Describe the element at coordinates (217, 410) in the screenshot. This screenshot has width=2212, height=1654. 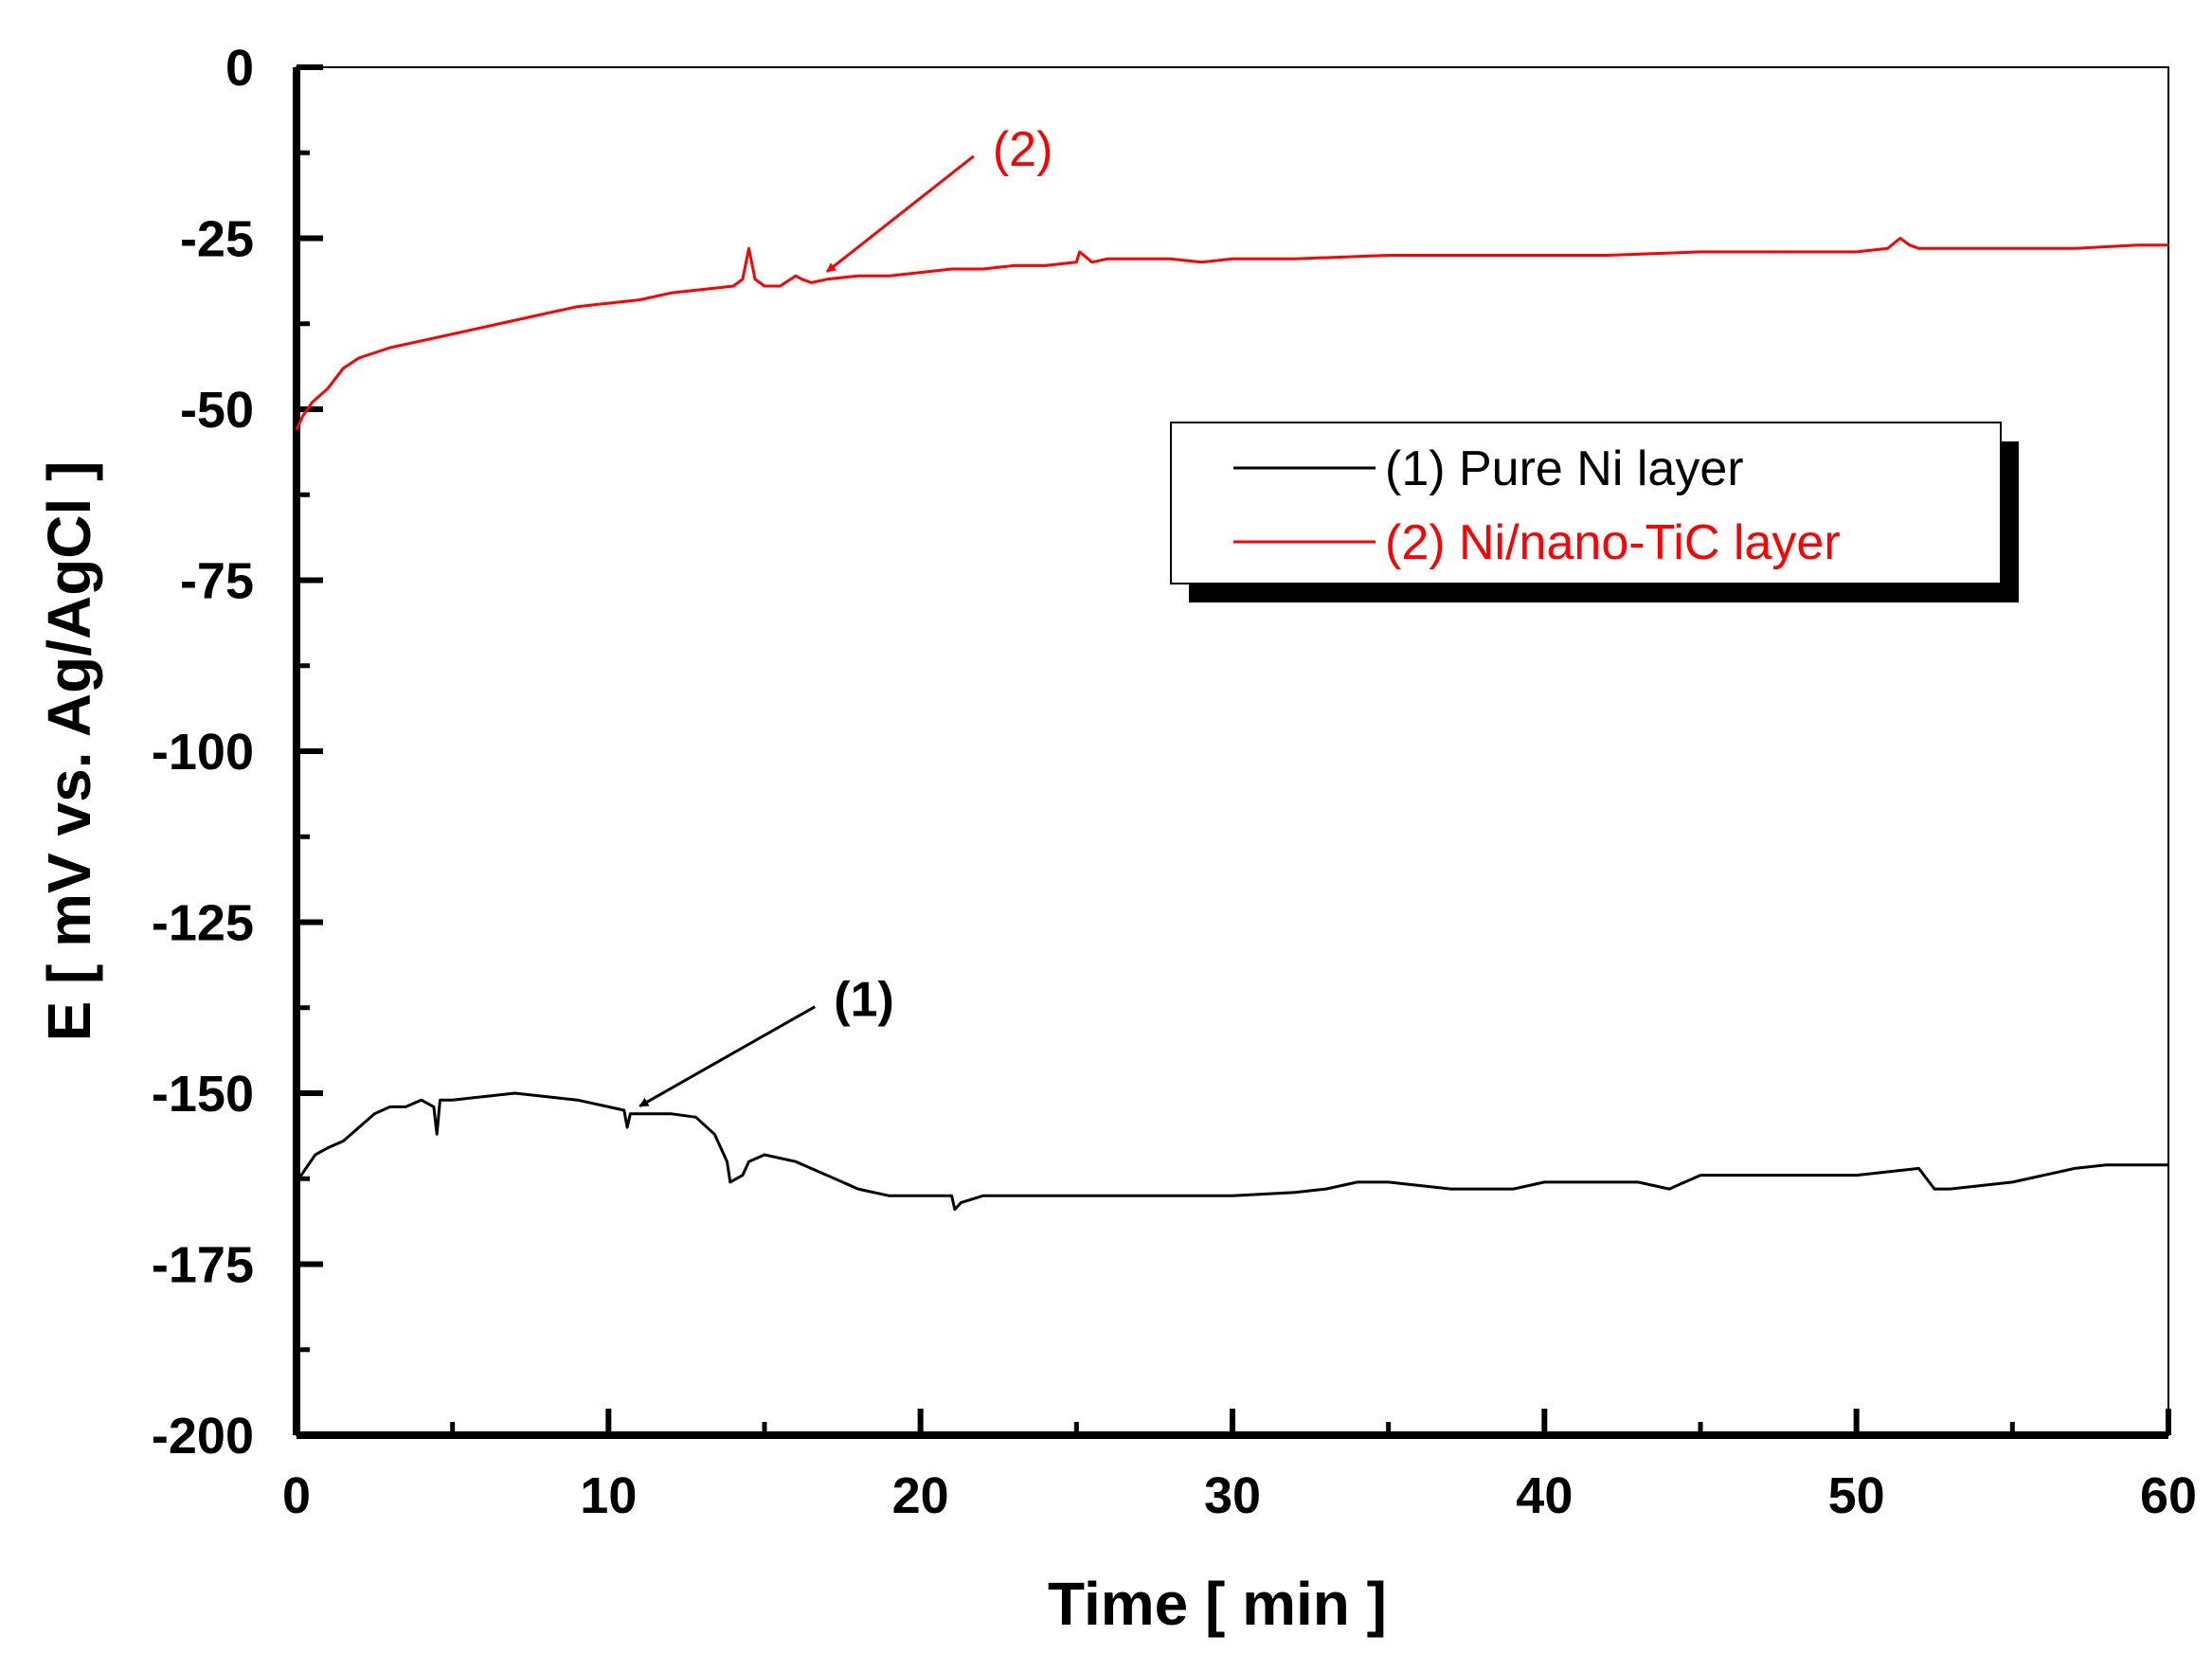
I see `y-tick-label: -50` at that location.